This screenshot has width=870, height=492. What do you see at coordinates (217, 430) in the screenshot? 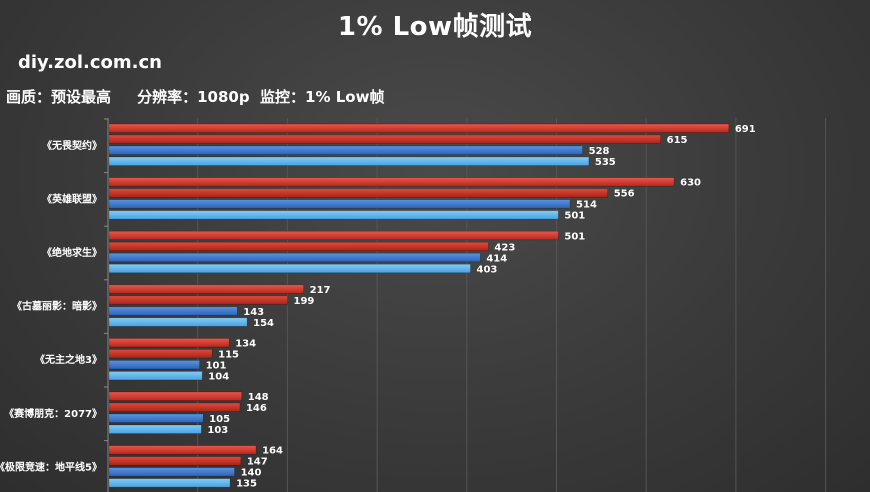
I see `data-label: 103` at bounding box center [217, 430].